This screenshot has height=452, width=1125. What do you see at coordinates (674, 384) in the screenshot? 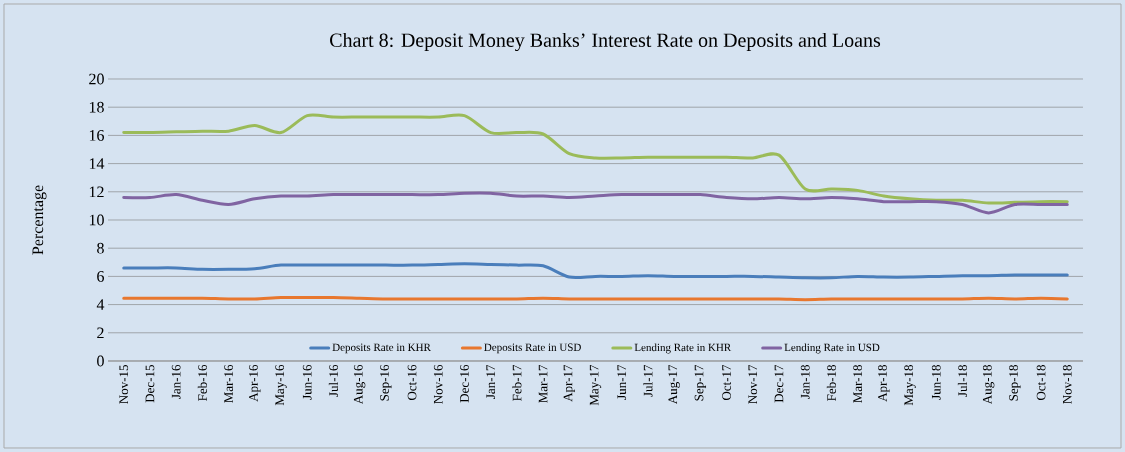
I see `x-tick-label: Aug-17` at bounding box center [674, 384].